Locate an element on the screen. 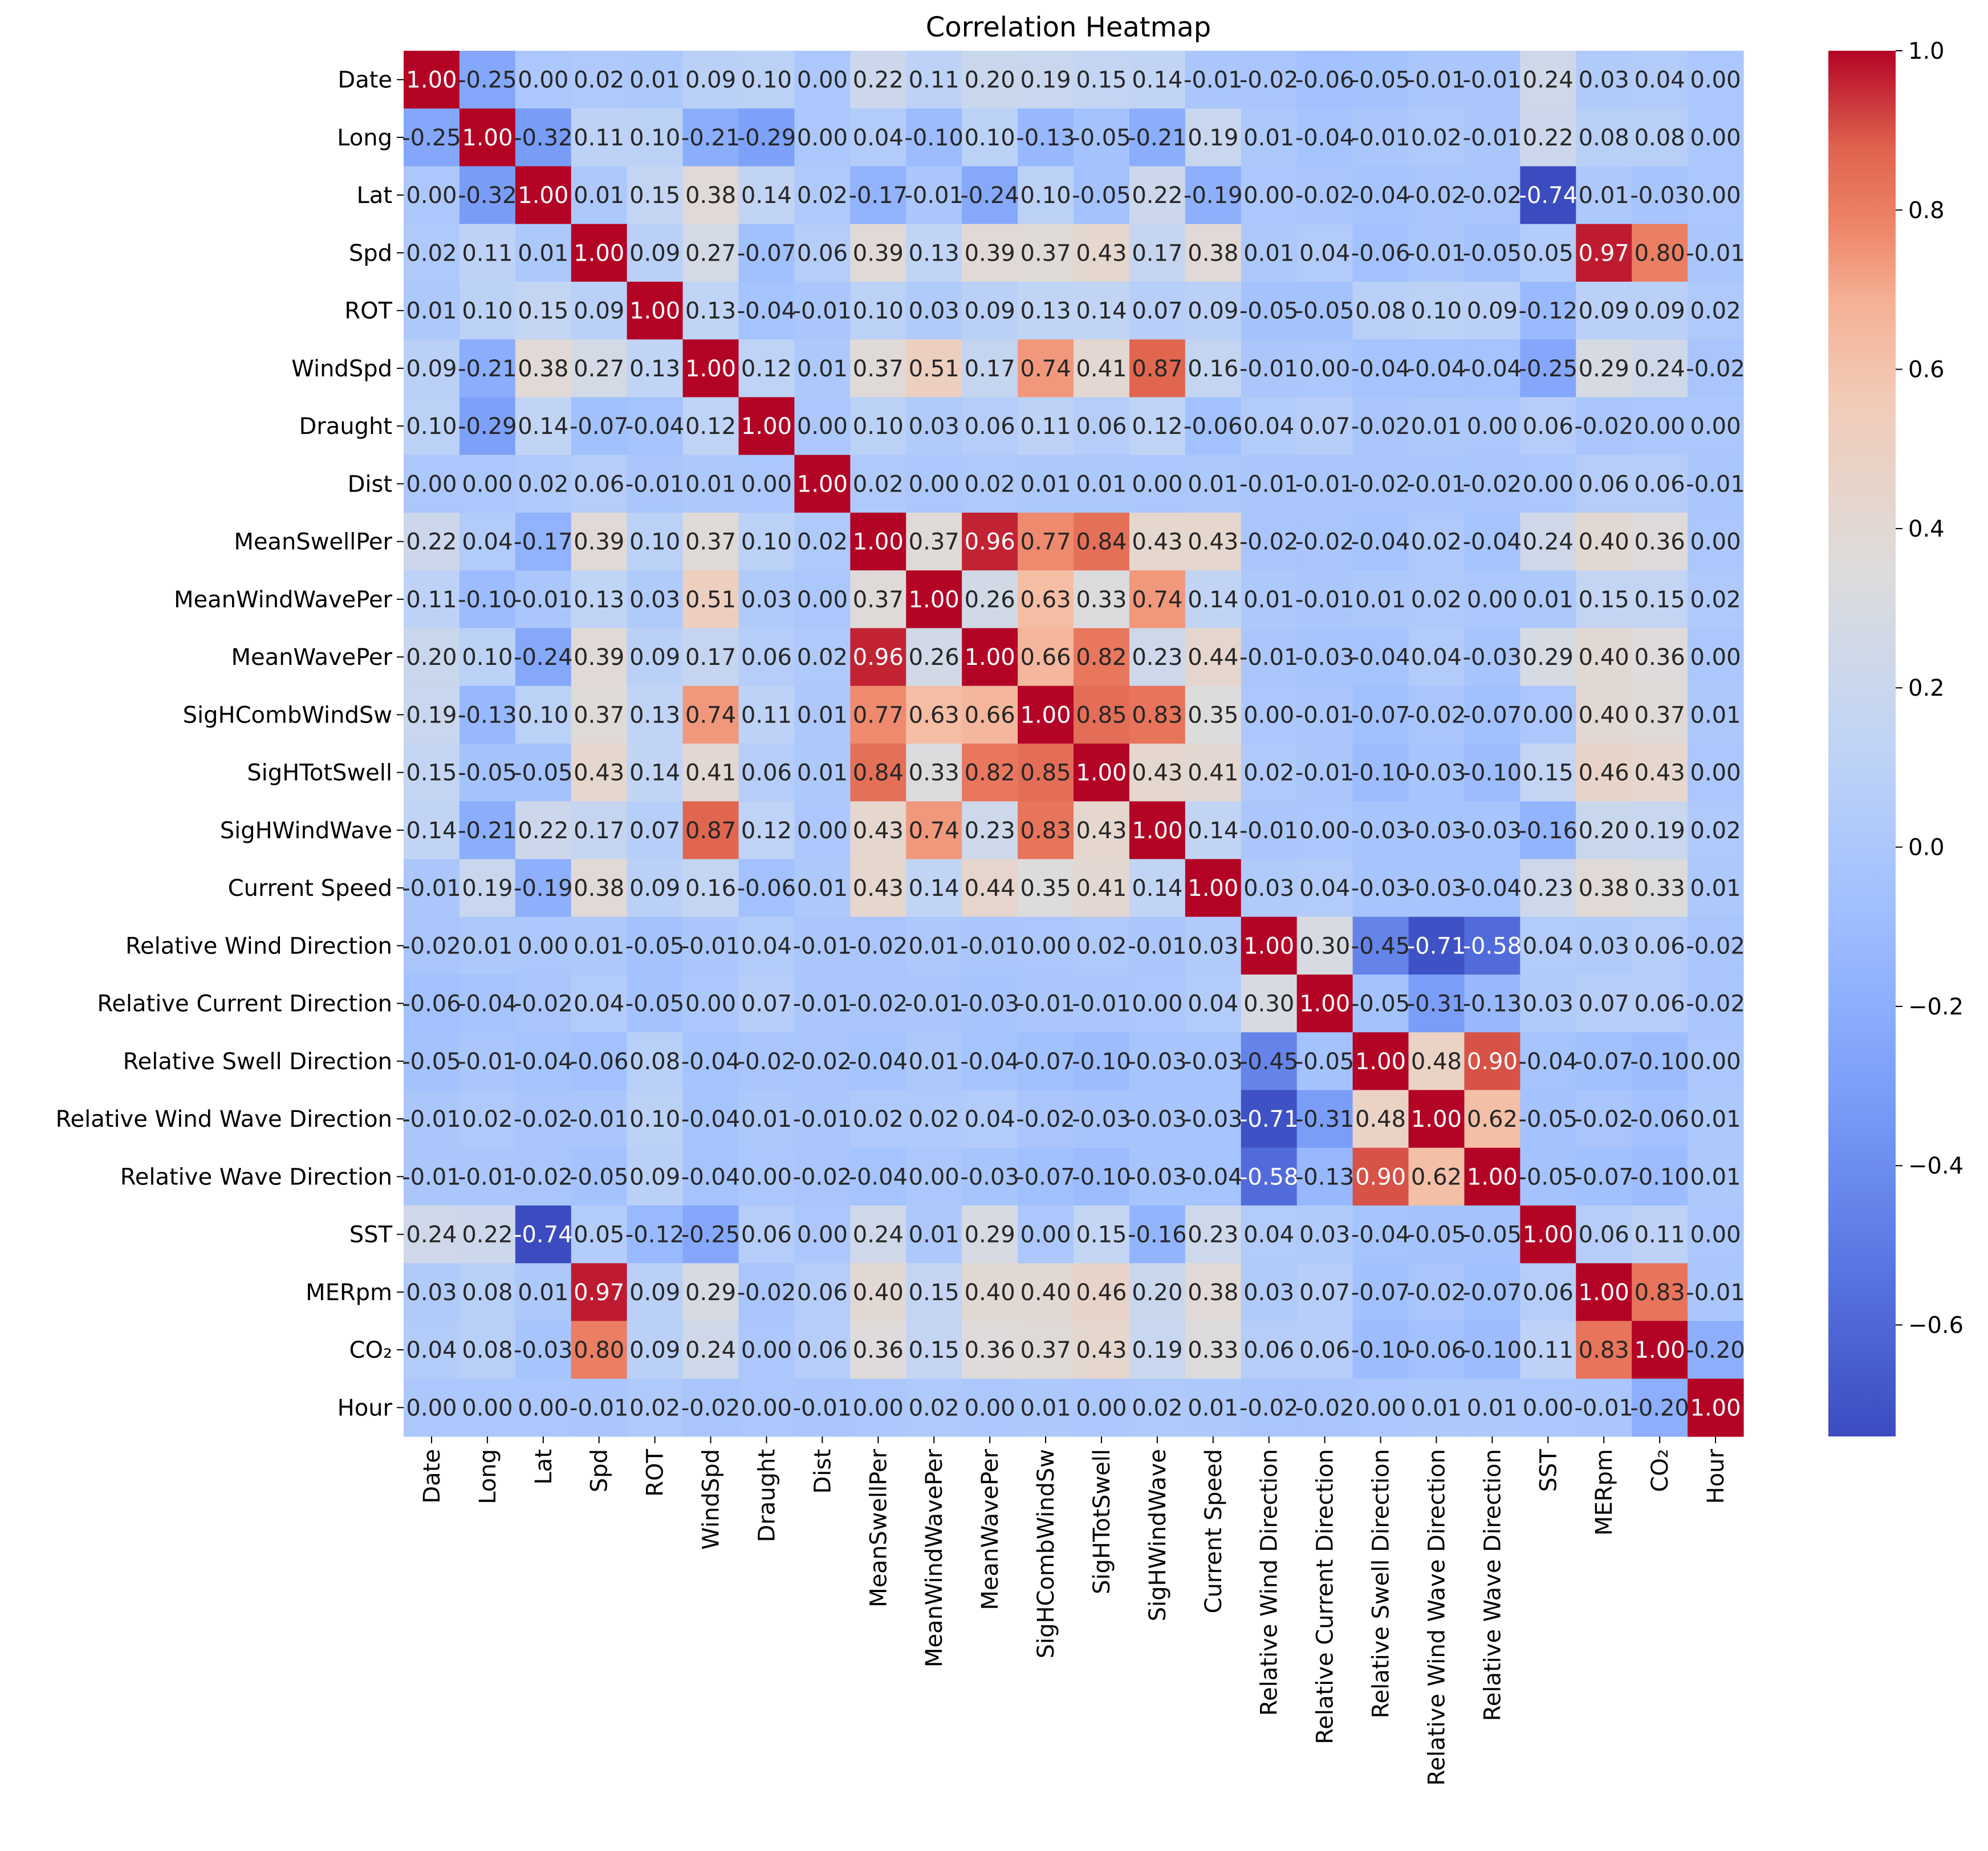 This screenshot has width=1988, height=1851. heatmap-cell-value: -0.13 is located at coordinates (1492, 1004).